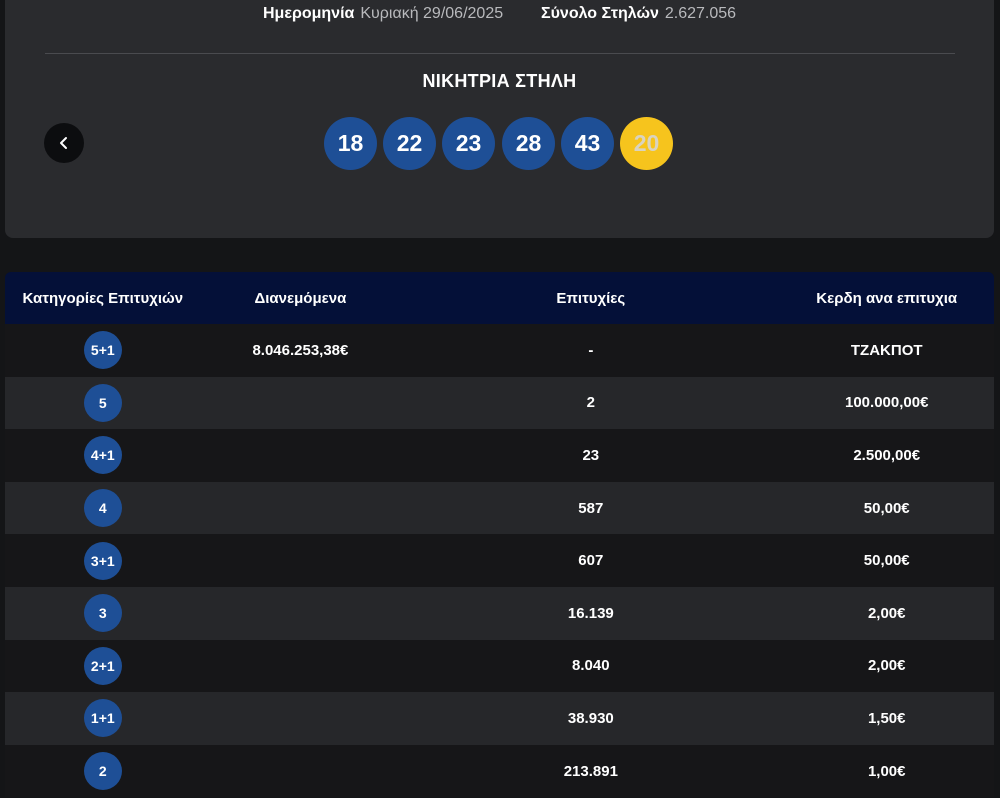  What do you see at coordinates (499, 613) in the screenshot?
I see `table-row: 3 16.139 2,00€` at bounding box center [499, 613].